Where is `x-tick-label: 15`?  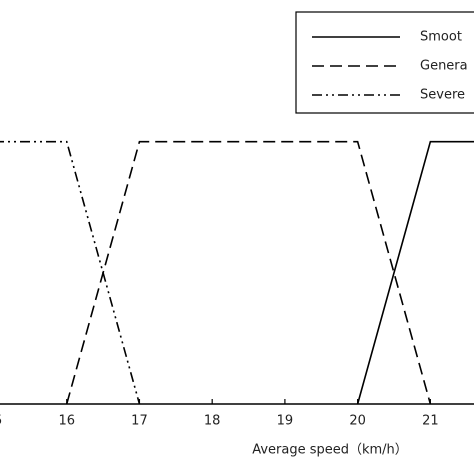 x-tick-label: 15 is located at coordinates (1, 421).